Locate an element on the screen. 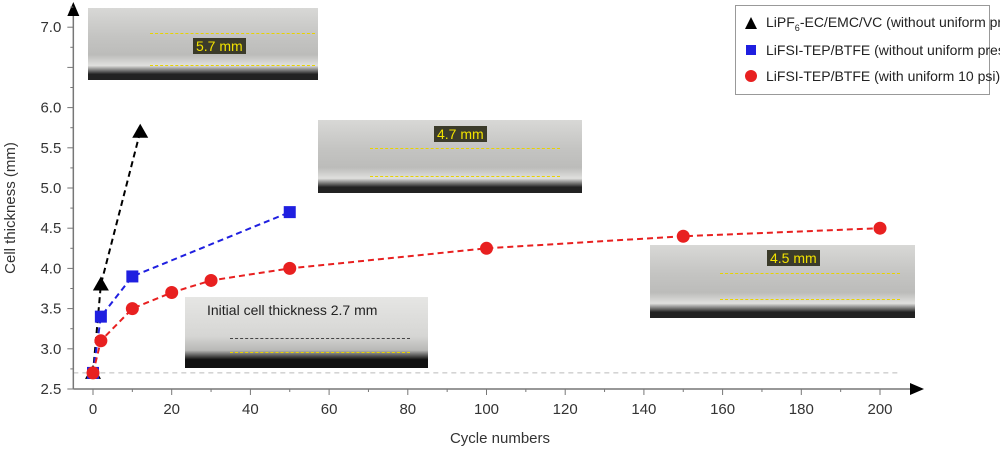 The height and width of the screenshot is (450, 1000). x-tick-label: 20 is located at coordinates (171, 409).